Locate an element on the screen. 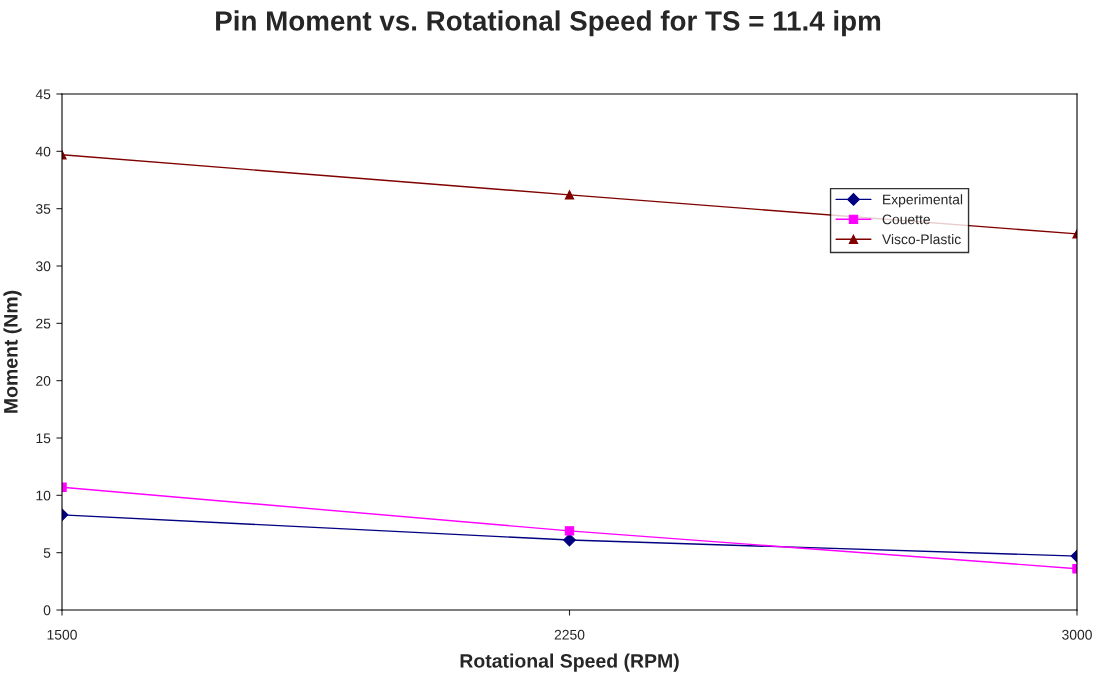 This screenshot has height=691, width=1096. y-tick-label: 0 is located at coordinates (47, 610).